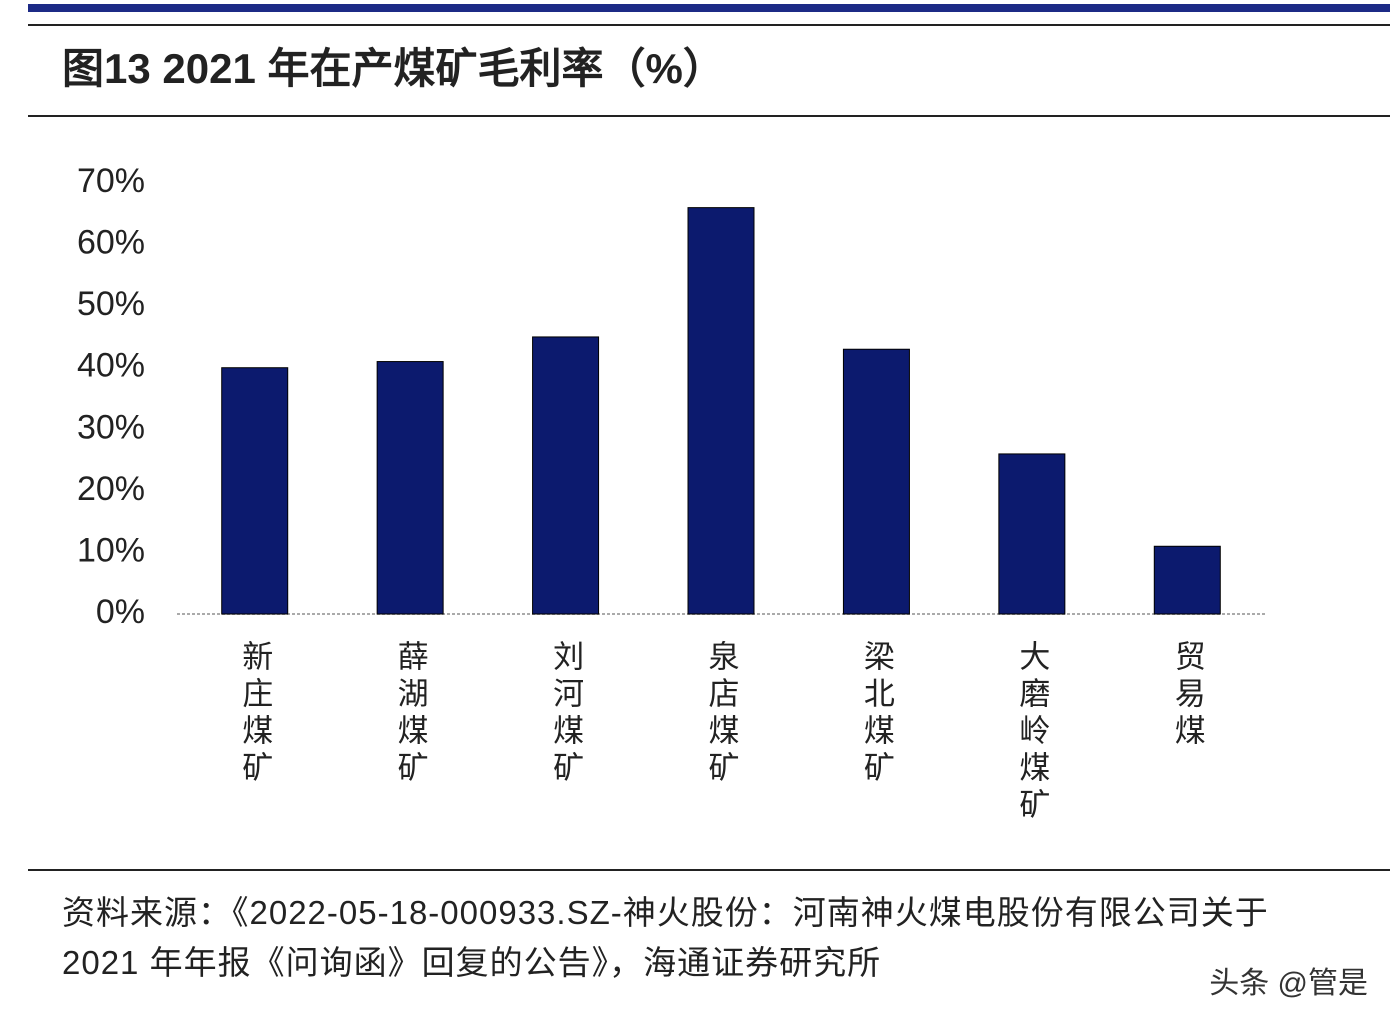 This screenshot has height=1026, width=1398. What do you see at coordinates (722, 714) in the screenshot?
I see `x-tick-label: 泉店煤矿` at bounding box center [722, 714].